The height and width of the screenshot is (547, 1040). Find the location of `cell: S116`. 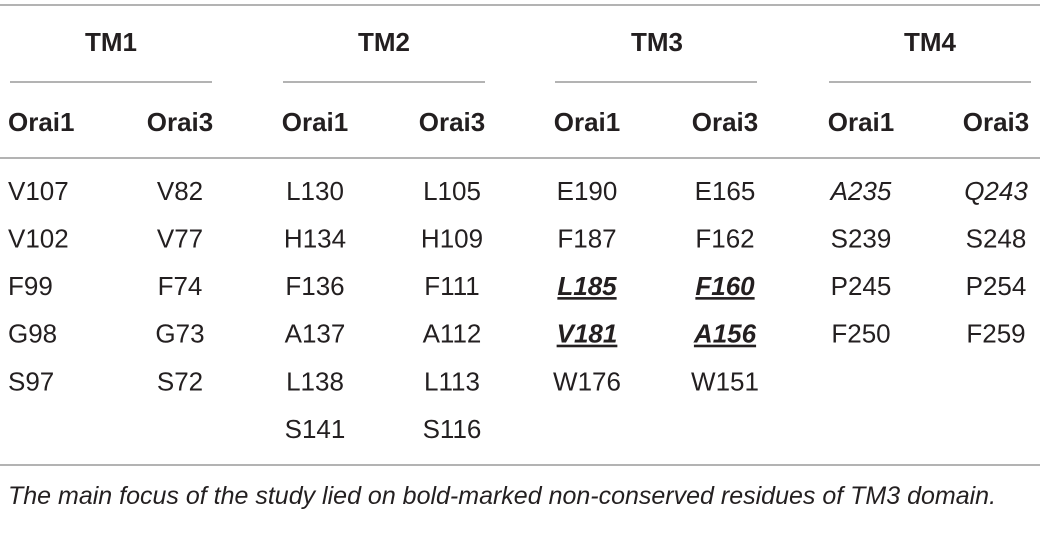

cell: S116 is located at coordinates (452, 429).